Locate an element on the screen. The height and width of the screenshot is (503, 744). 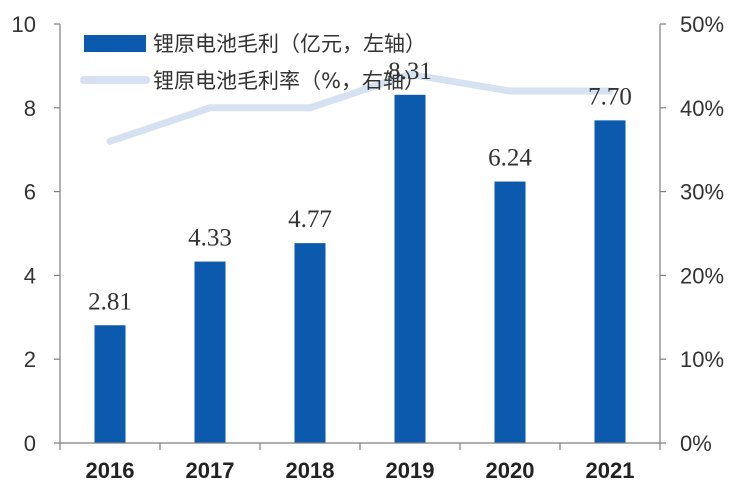
right-tick-label: 40% is located at coordinates (702, 108).